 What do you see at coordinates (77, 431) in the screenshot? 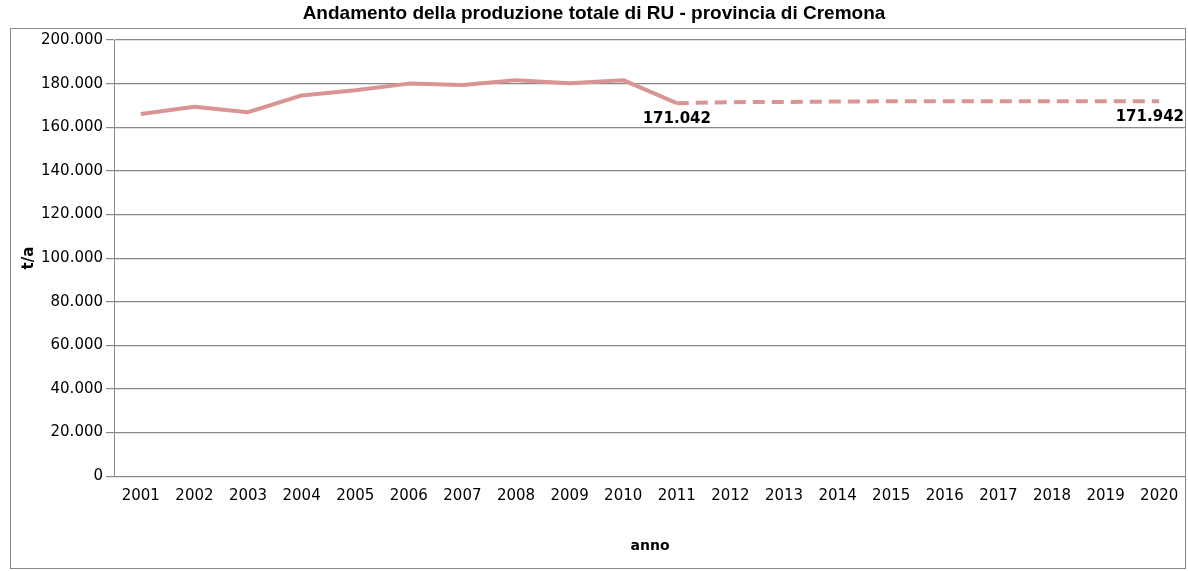
I see `y-tick-label: 20.000` at bounding box center [77, 431].